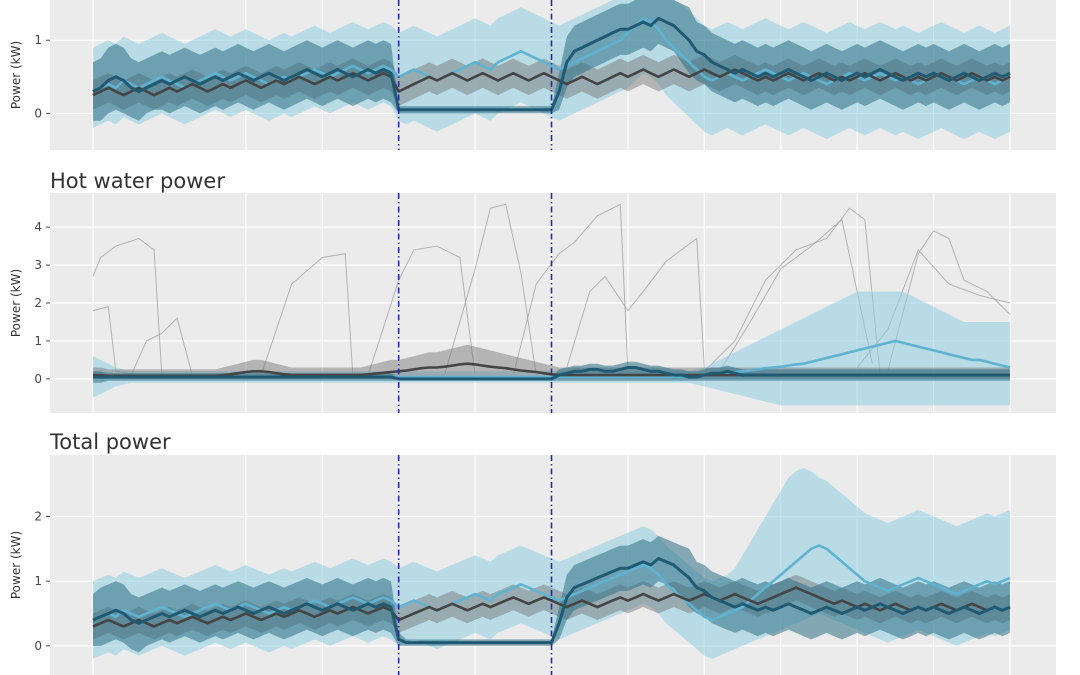  What do you see at coordinates (110, 442) in the screenshot?
I see `panel-title-total: Total power` at bounding box center [110, 442].